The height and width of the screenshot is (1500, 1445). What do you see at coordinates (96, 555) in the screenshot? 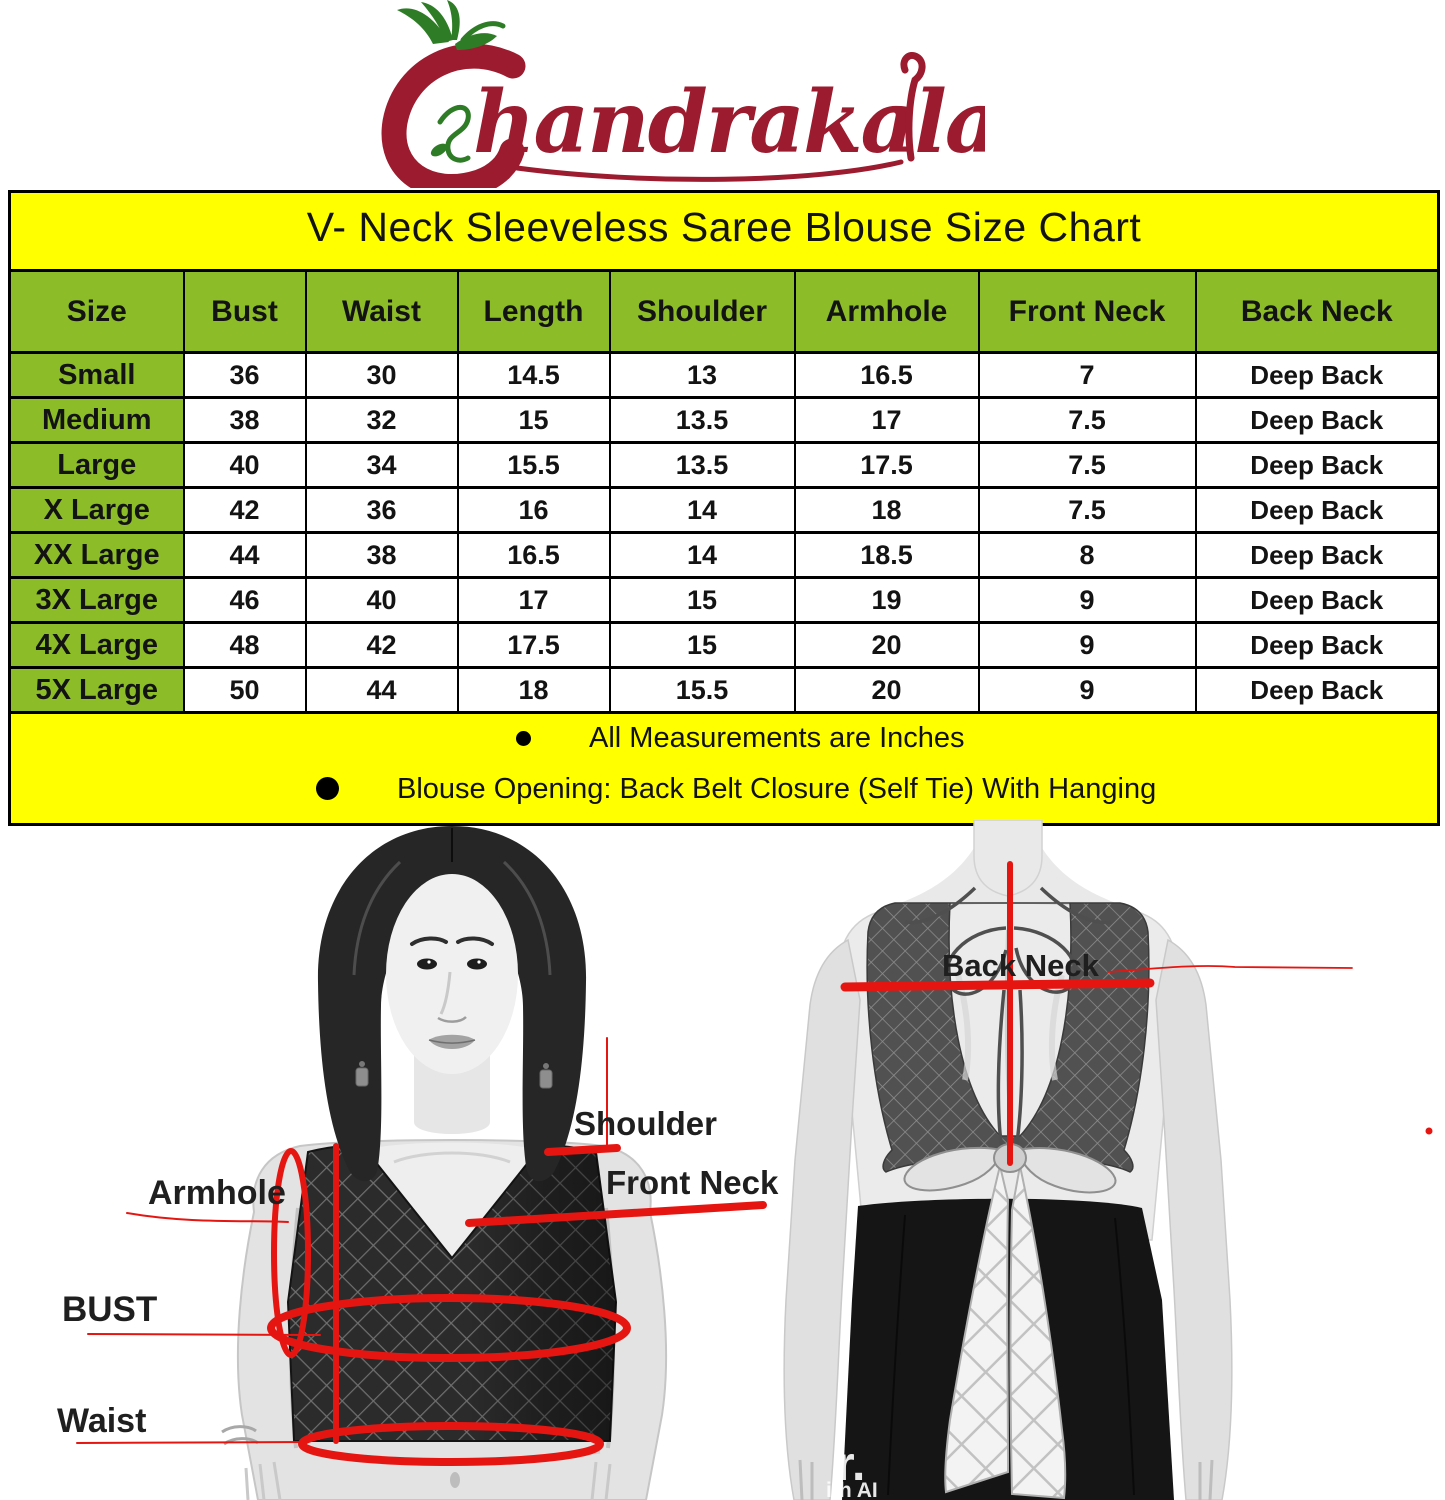
I see `size-label: XX Large` at bounding box center [96, 555].